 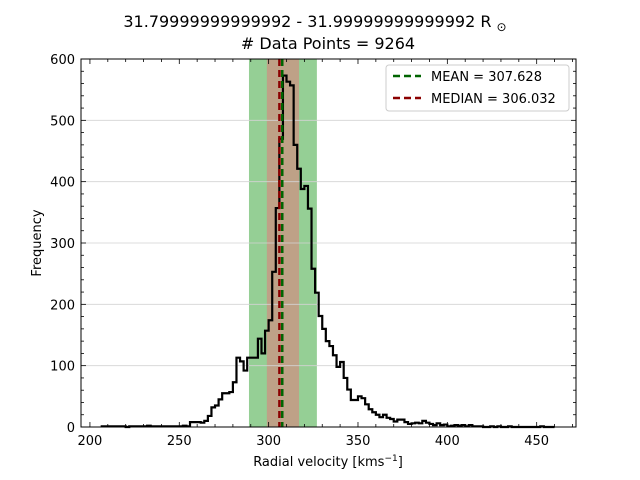 I want to click on x-tick-label: 450, so click(x=536, y=441).